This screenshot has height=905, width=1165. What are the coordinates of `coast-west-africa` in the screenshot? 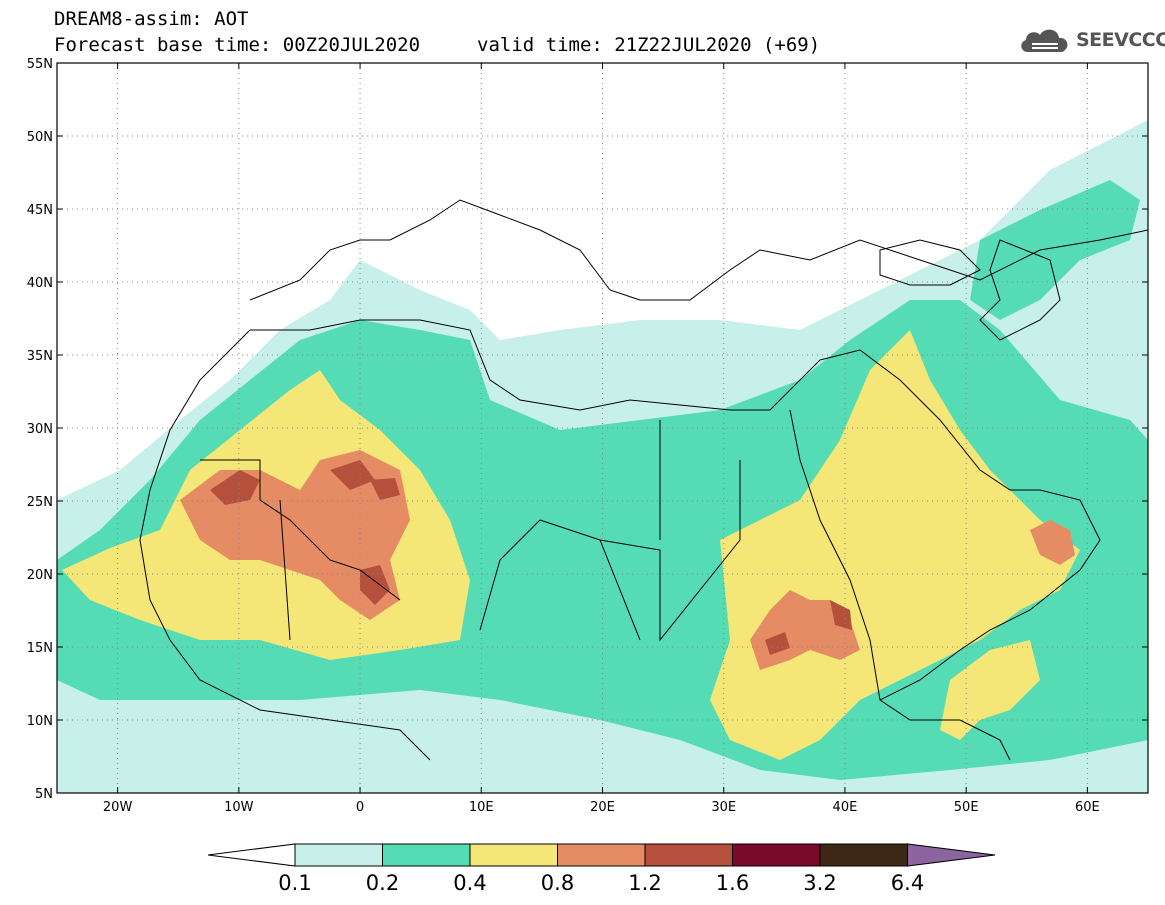 It's located at (285, 545).